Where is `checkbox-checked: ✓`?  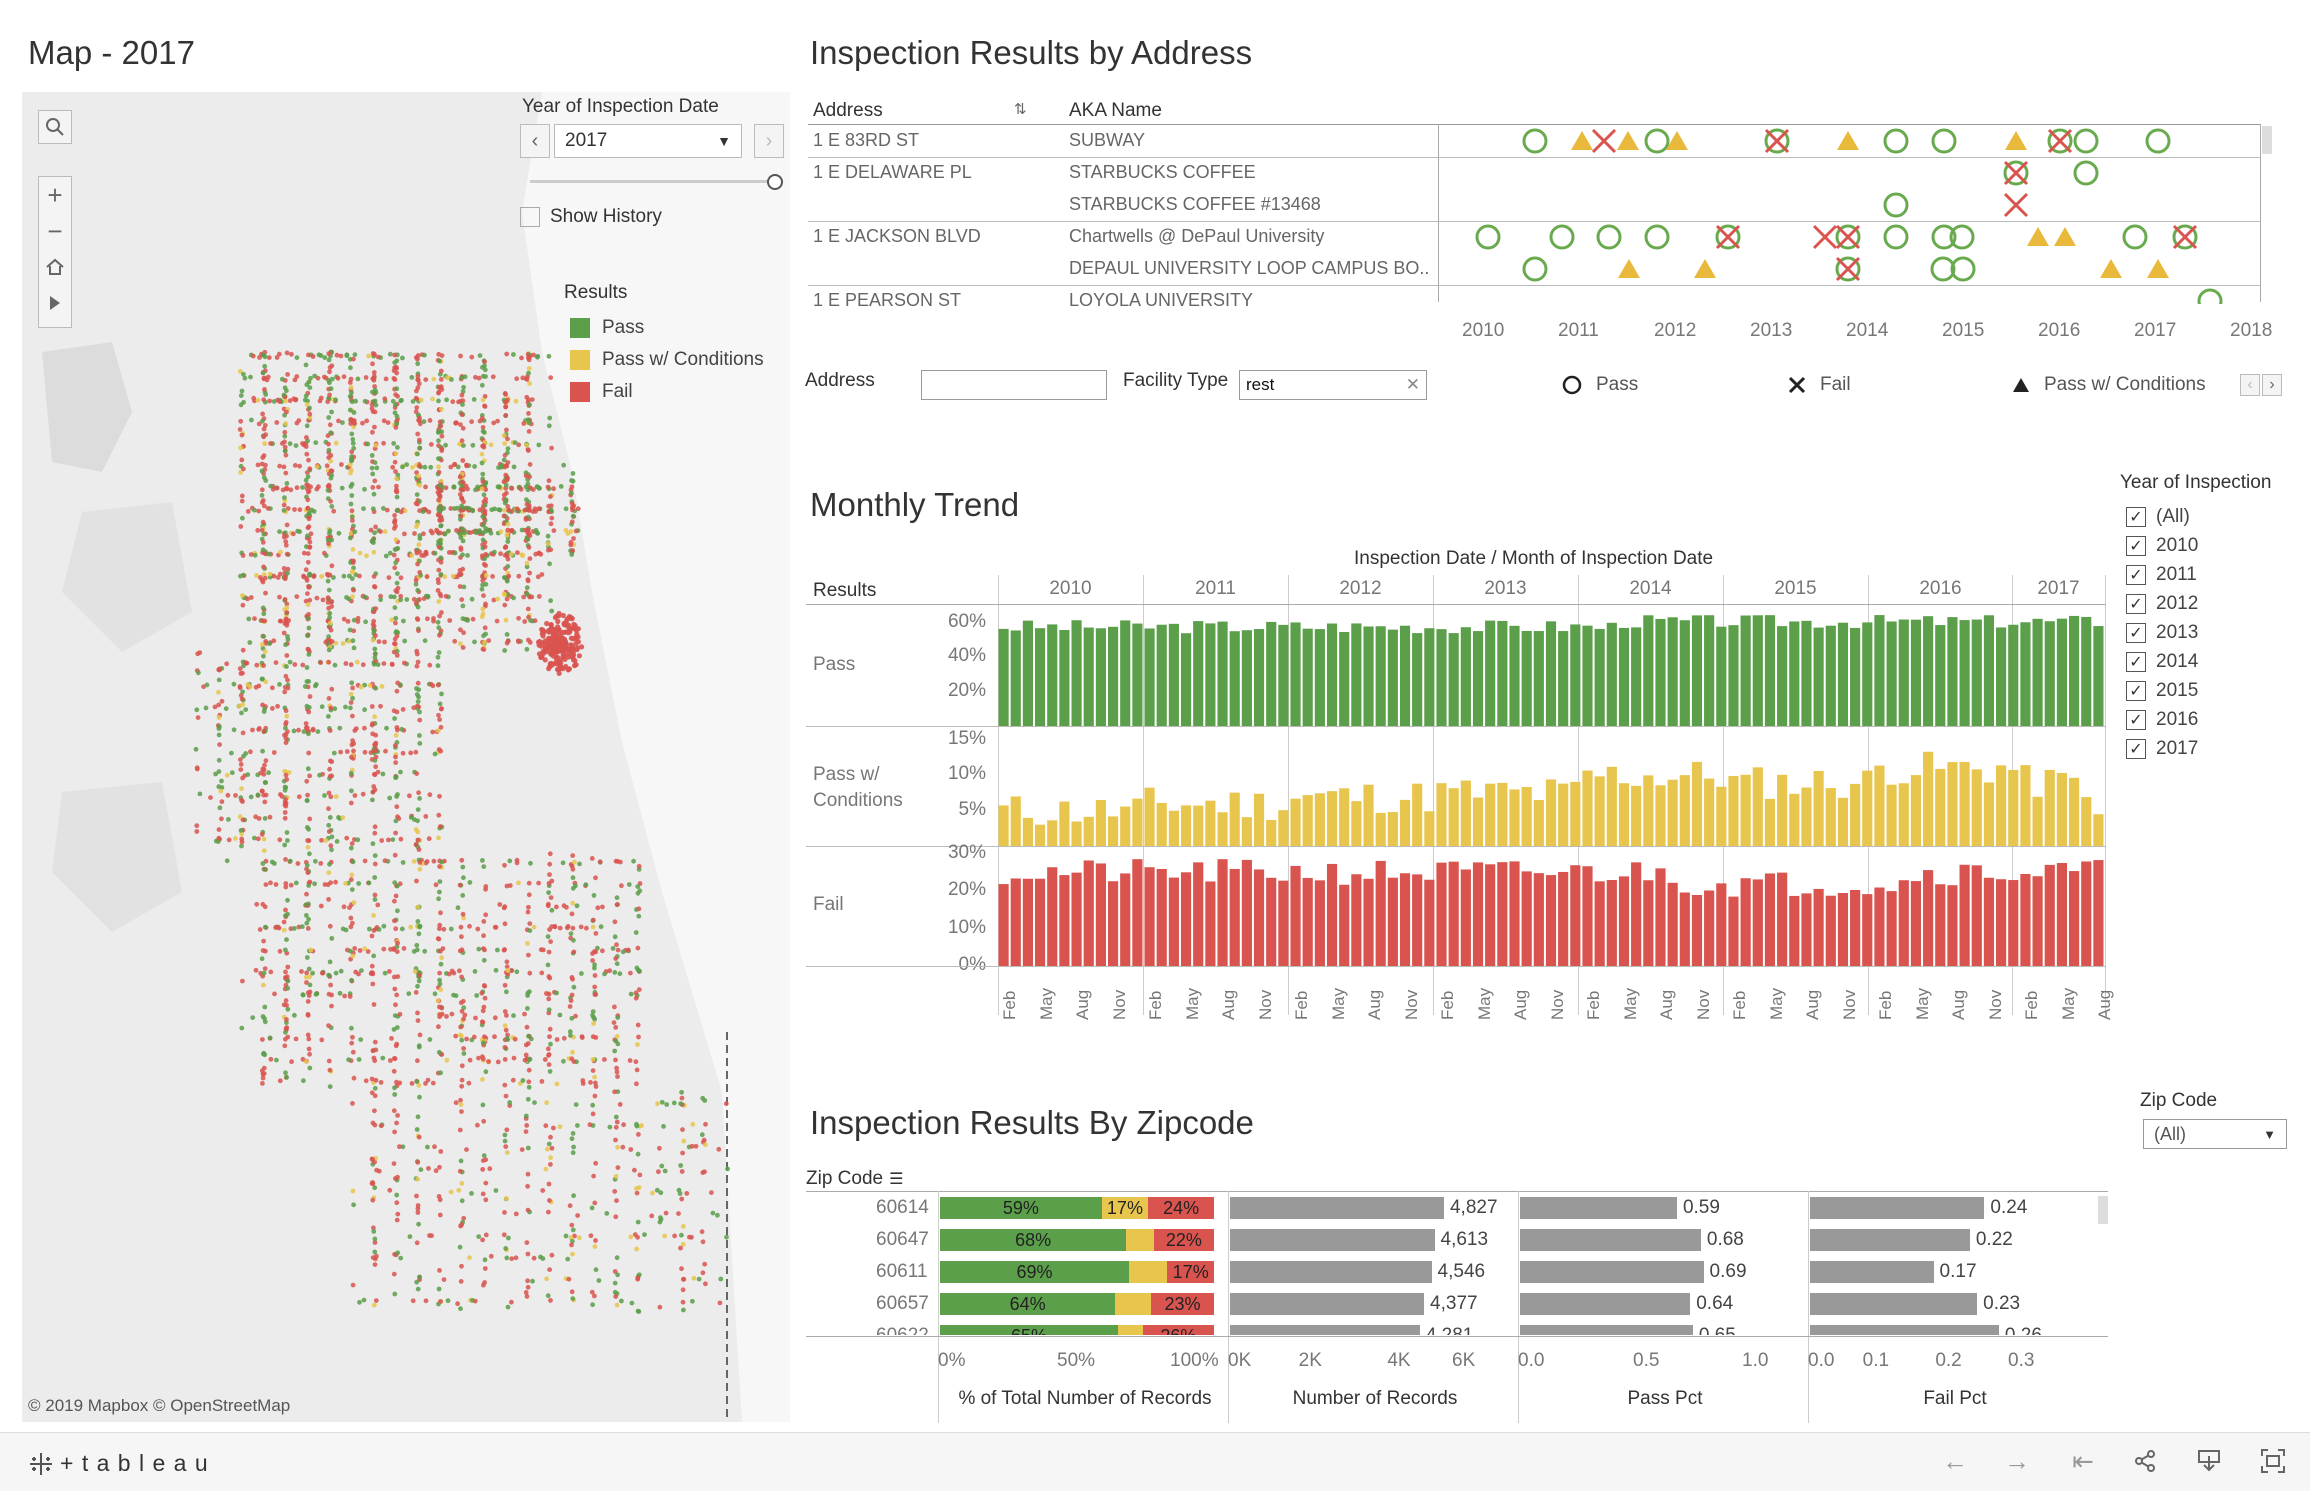
checkbox-checked: ✓ is located at coordinates (2136, 632).